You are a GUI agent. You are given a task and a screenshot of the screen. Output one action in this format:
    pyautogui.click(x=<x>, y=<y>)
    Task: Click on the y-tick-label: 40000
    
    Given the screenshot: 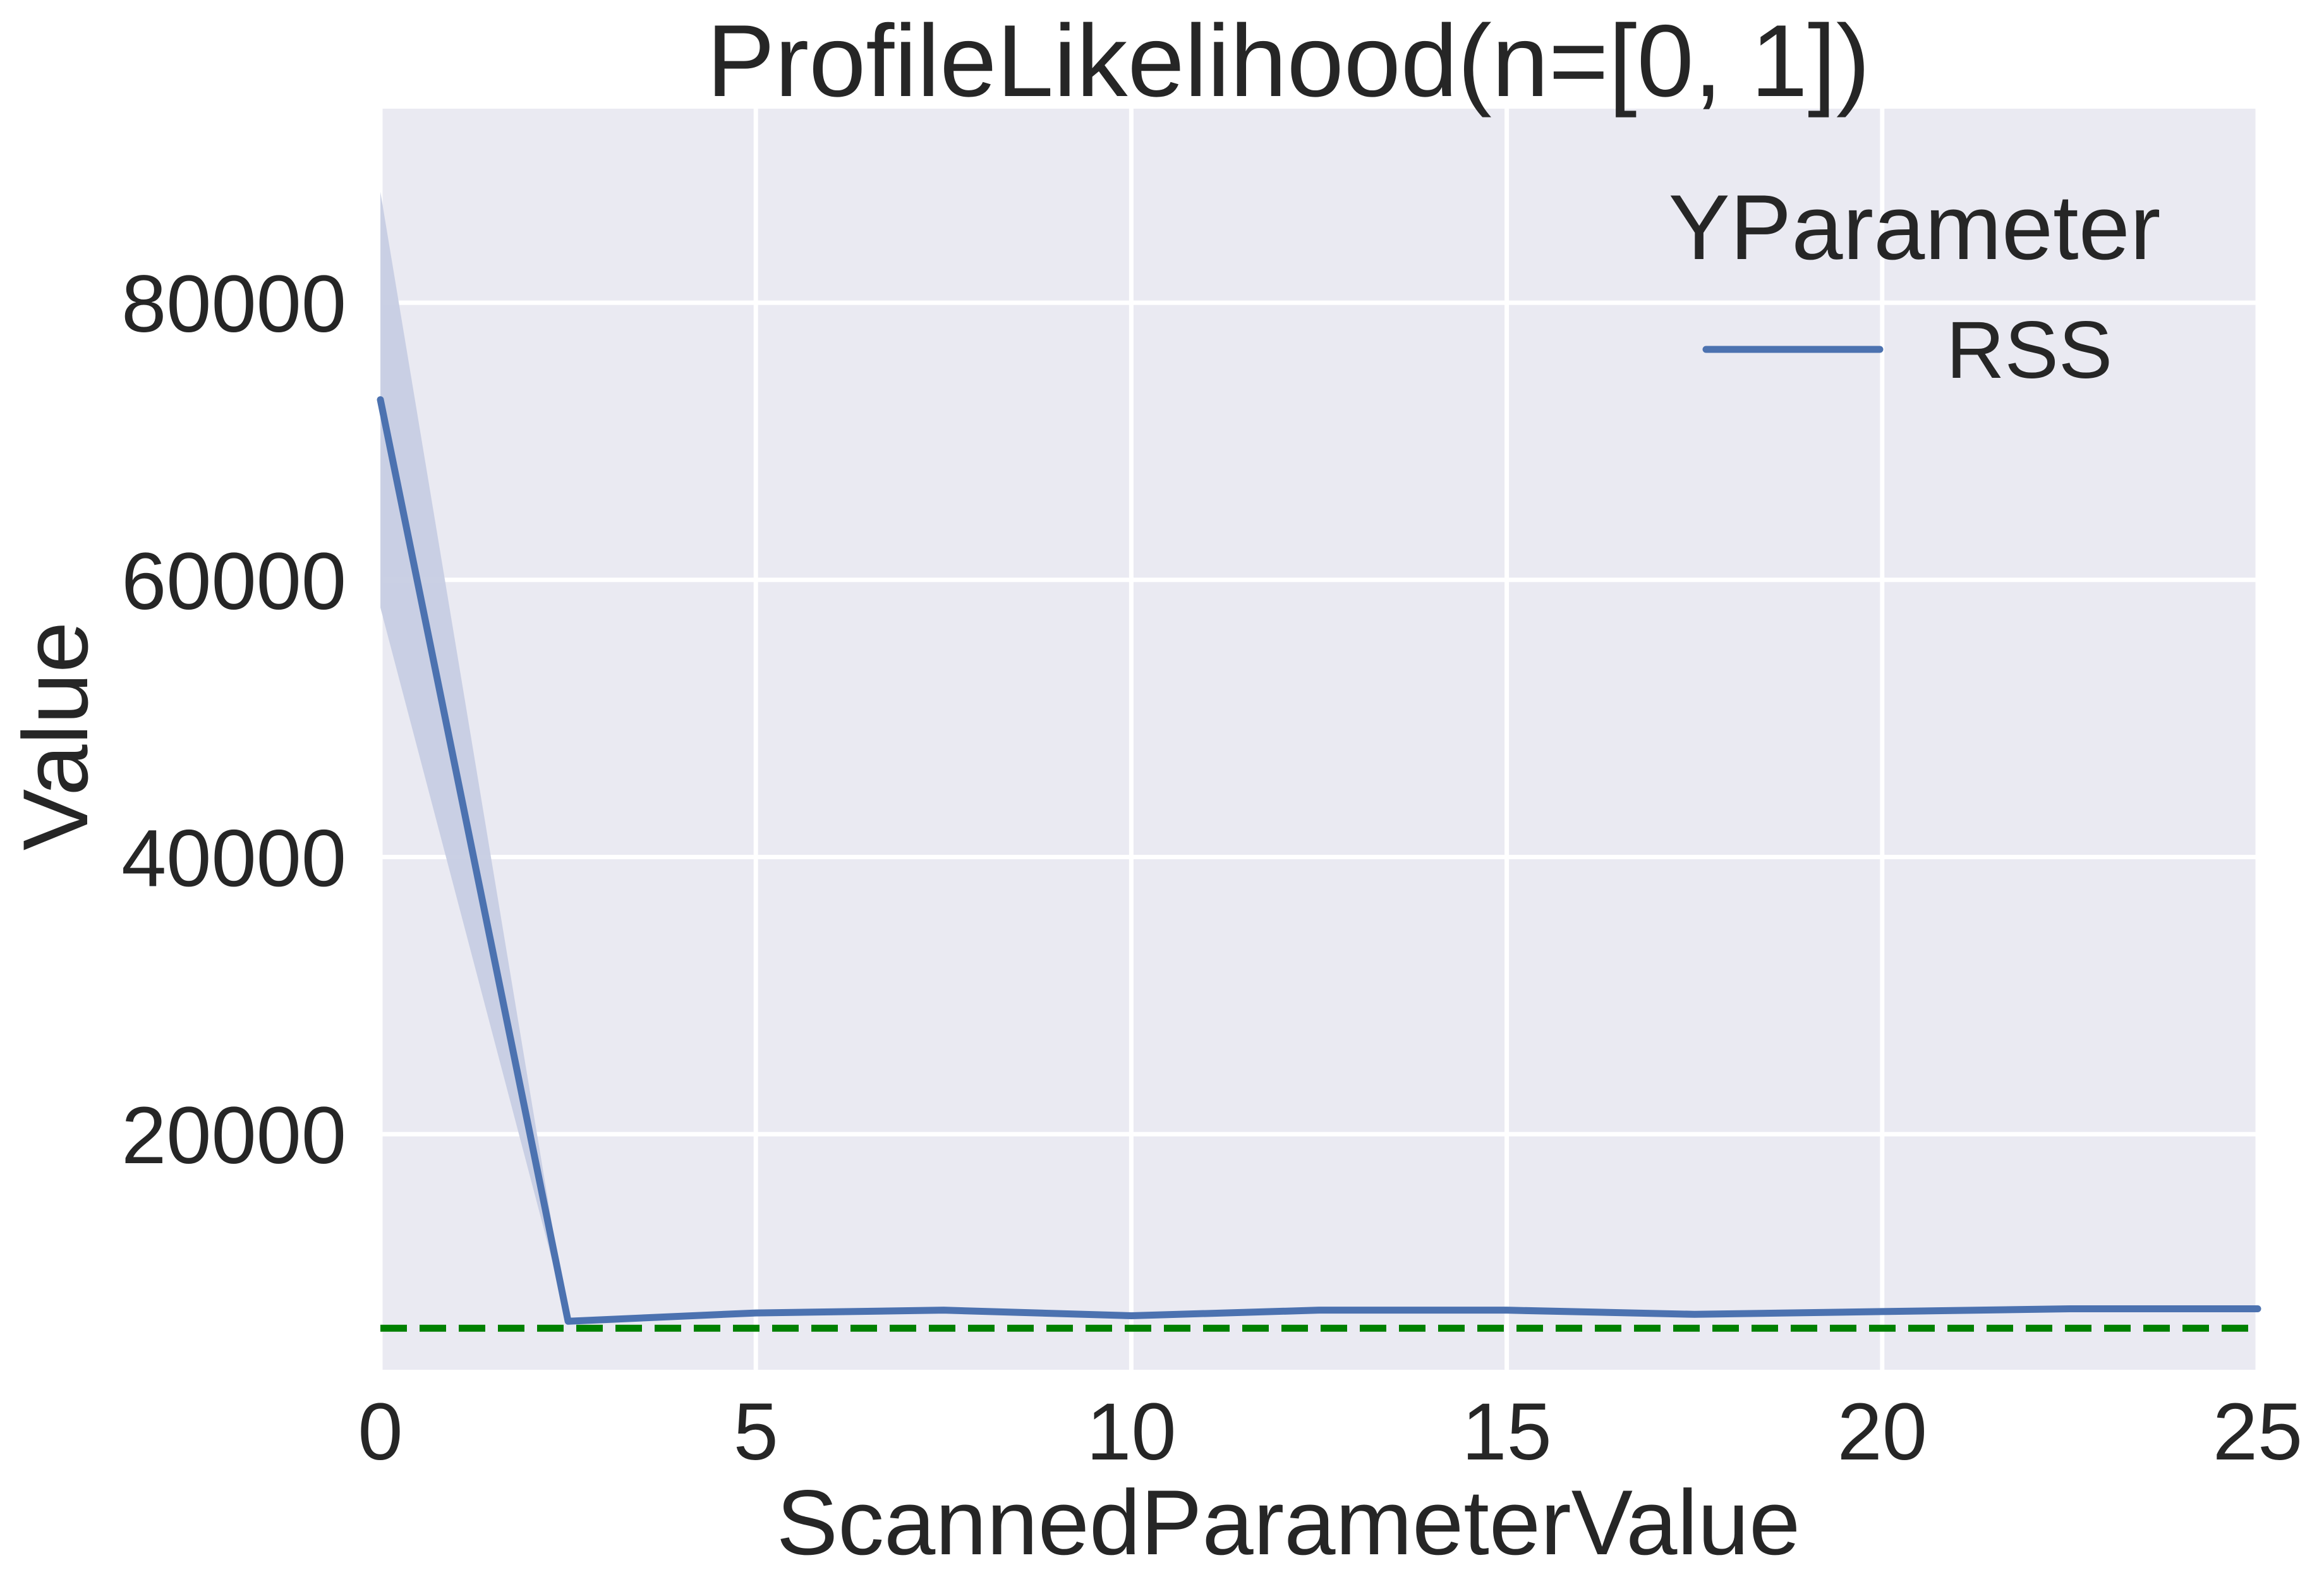 What is the action you would take?
    pyautogui.click(x=233, y=858)
    